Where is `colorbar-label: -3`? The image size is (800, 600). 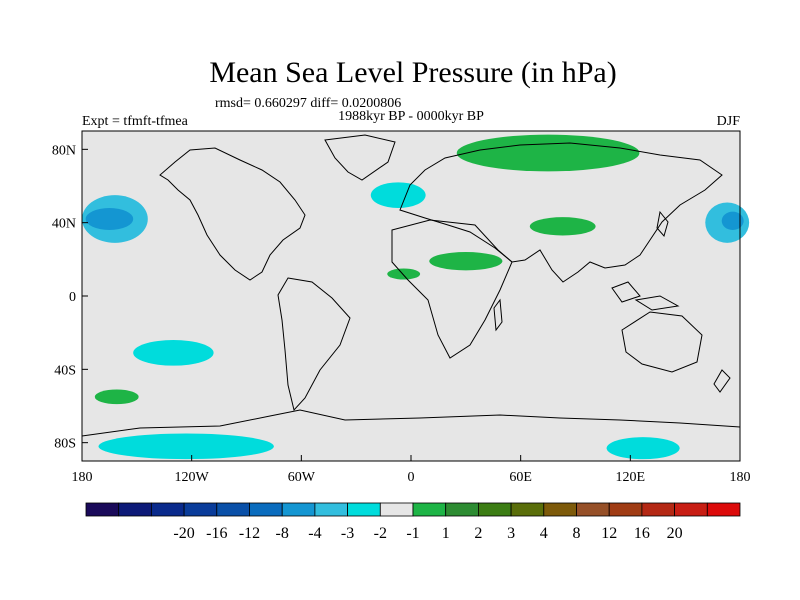 colorbar-label: -3 is located at coordinates (347, 533).